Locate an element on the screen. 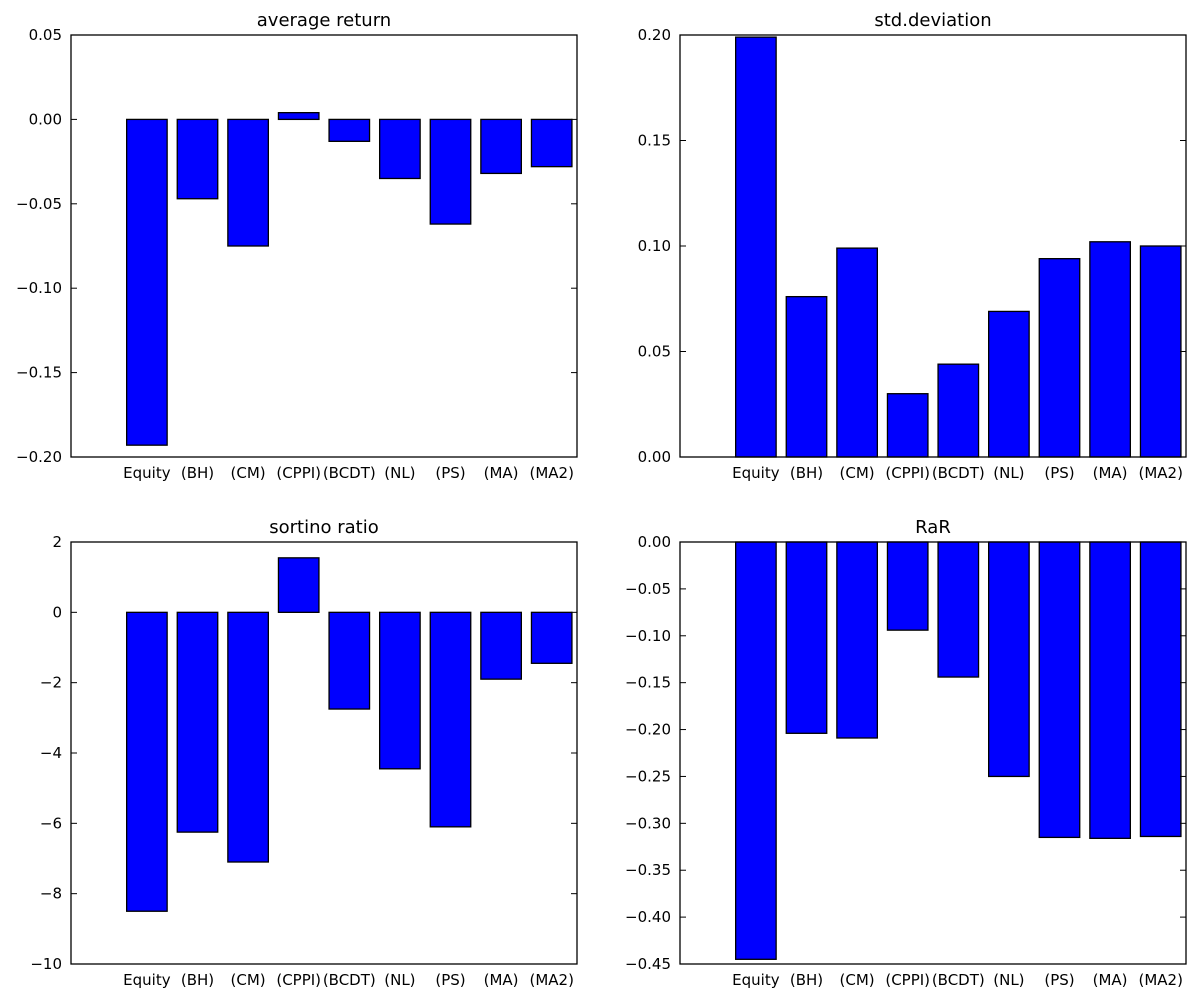  chart-title: RaR is located at coordinates (933, 527).